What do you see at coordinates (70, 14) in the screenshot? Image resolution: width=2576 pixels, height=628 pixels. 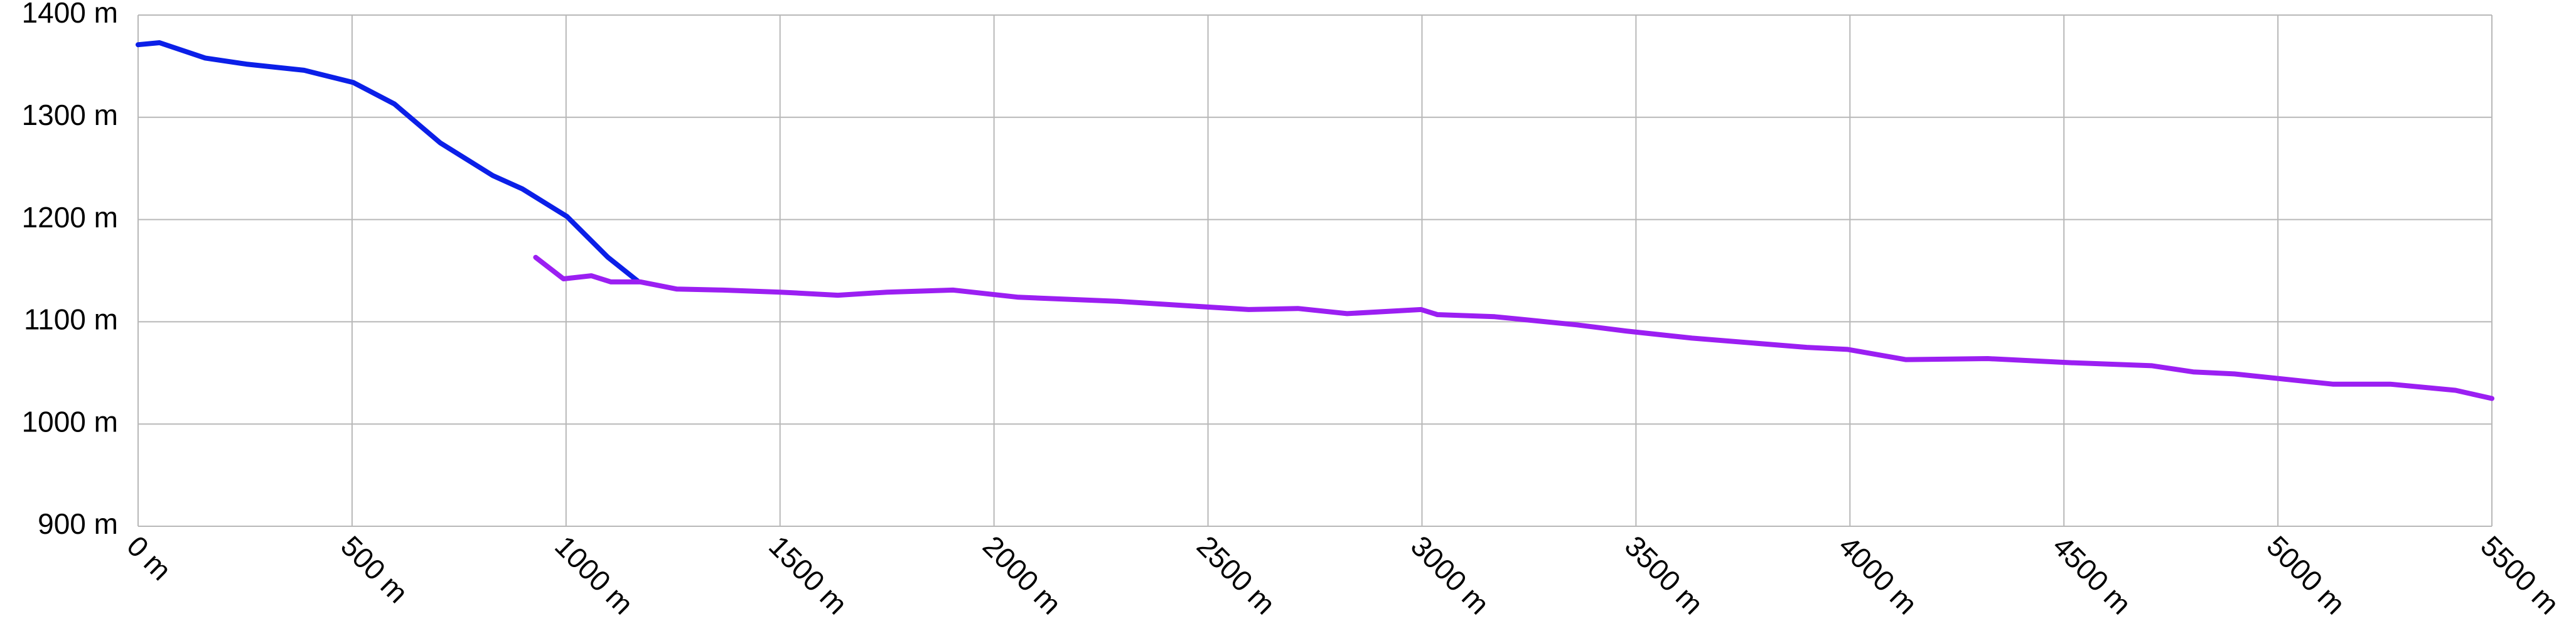 I see `y-tick-label: 1400 m` at bounding box center [70, 14].